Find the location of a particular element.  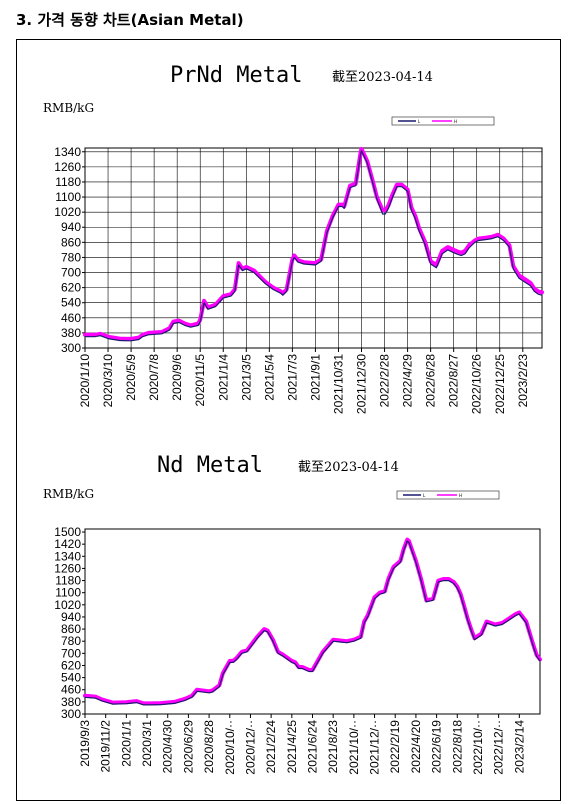

x-tick-label: 2019/9/3 is located at coordinates (85, 743).